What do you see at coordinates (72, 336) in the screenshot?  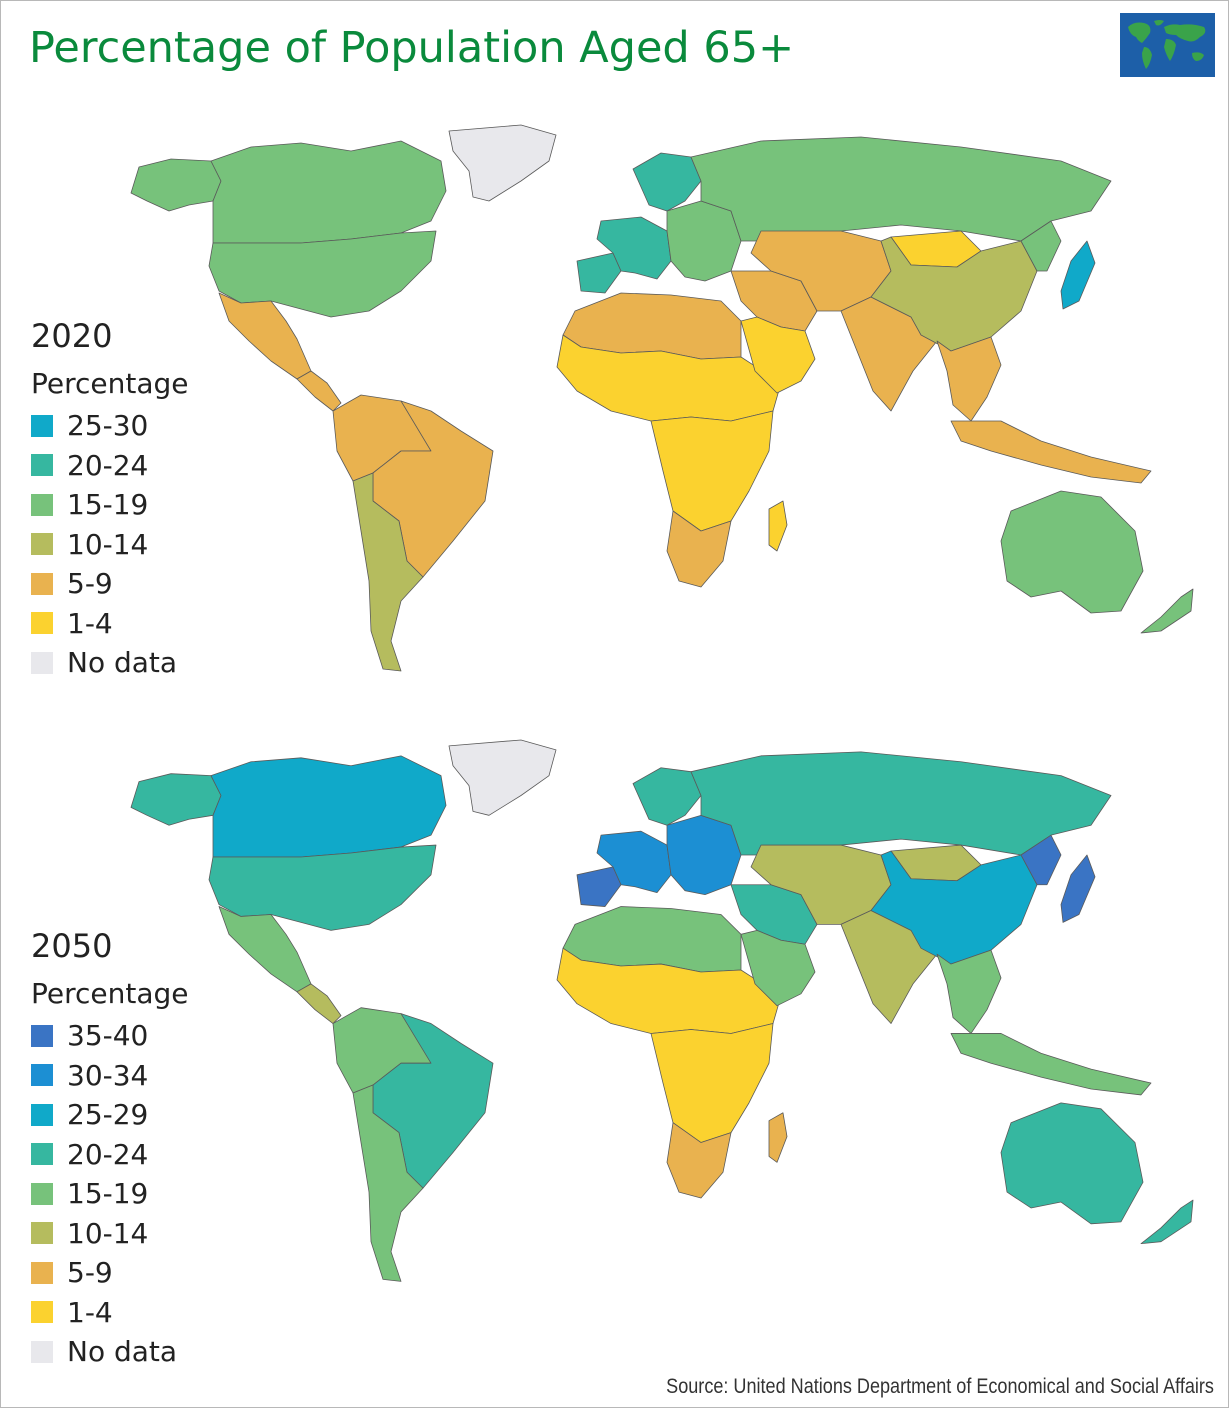 I see `legend-year: 2020` at bounding box center [72, 336].